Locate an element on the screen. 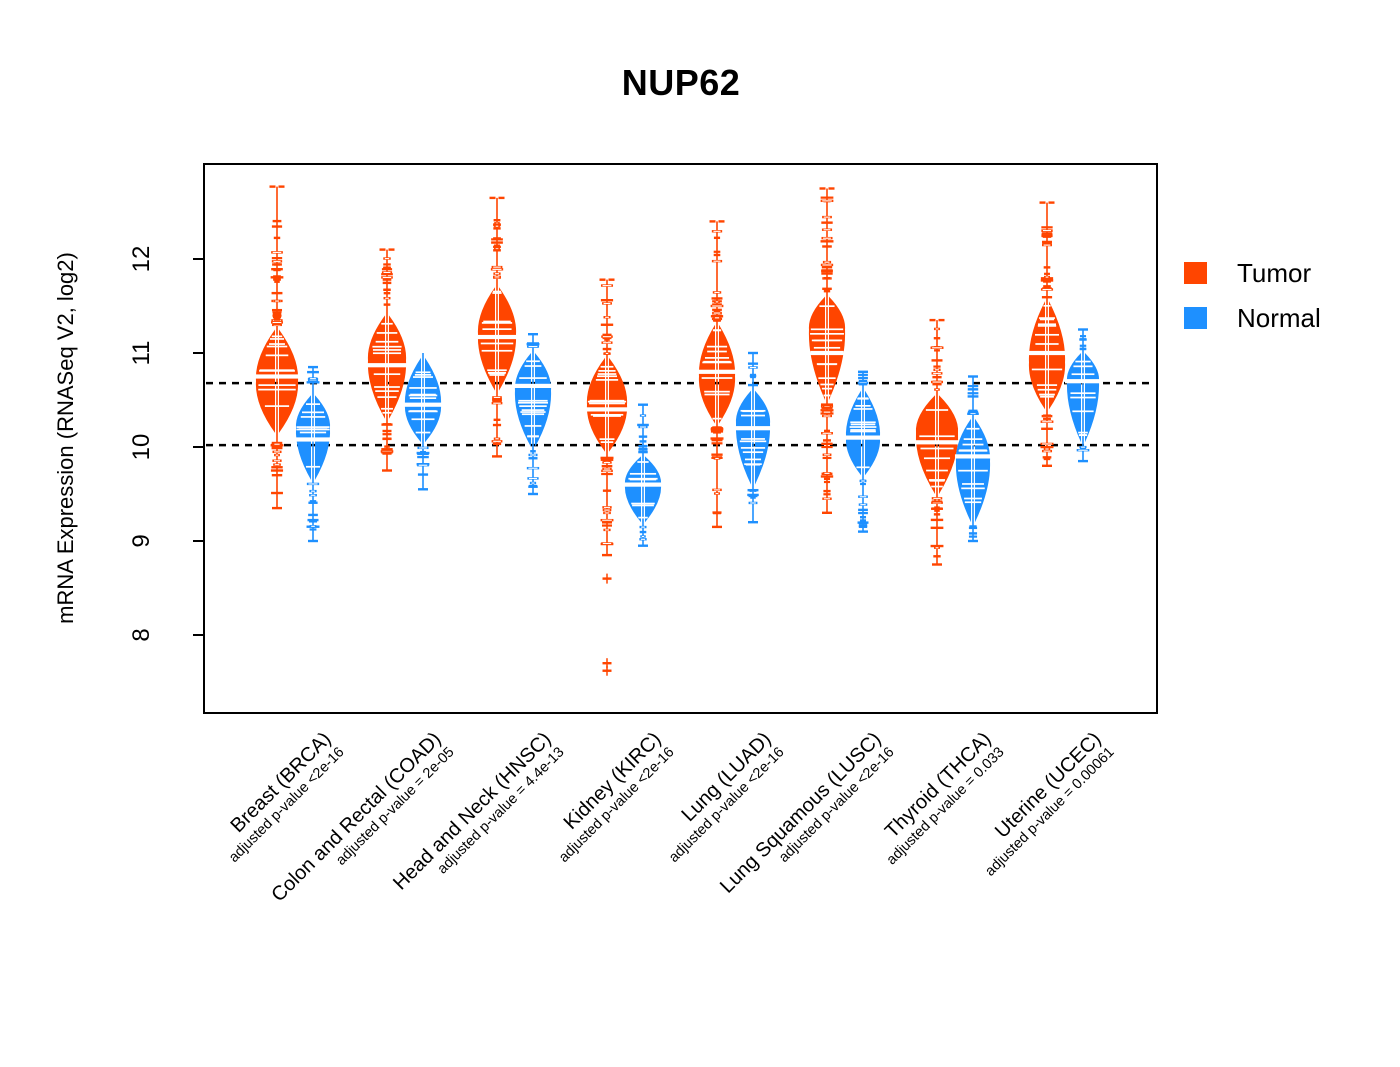 This screenshot has width=1400, height=1067. violin-tumor-3-outlier is located at coordinates (607, 670).